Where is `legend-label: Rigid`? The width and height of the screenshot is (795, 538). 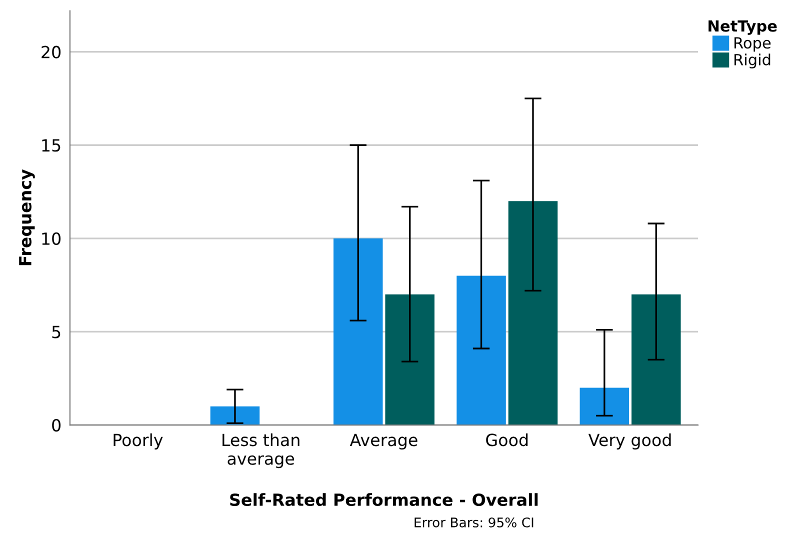 legend-label: Rigid is located at coordinates (752, 61).